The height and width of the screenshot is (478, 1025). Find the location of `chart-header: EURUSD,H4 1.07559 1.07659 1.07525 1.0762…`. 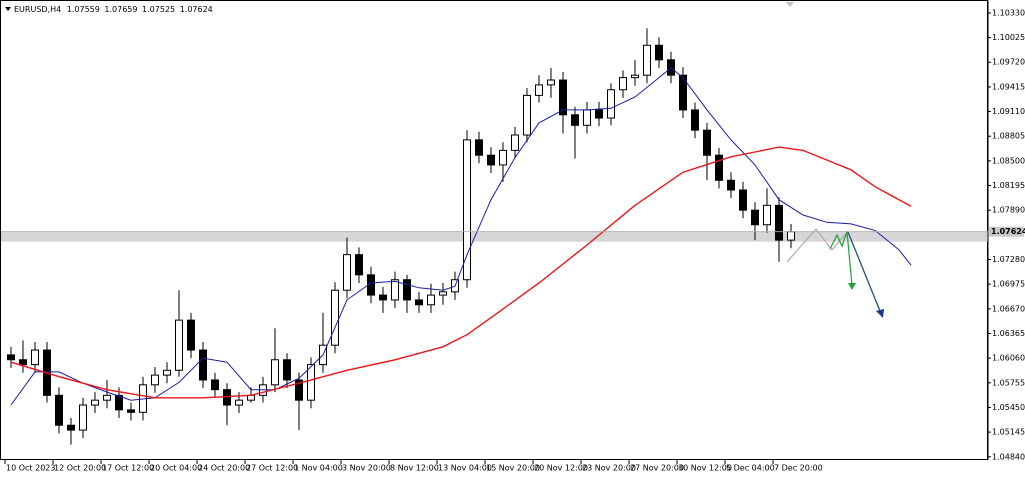

chart-header: EURUSD,H4 1.07559 1.07659 1.07525 1.0762… is located at coordinates (113, 9).